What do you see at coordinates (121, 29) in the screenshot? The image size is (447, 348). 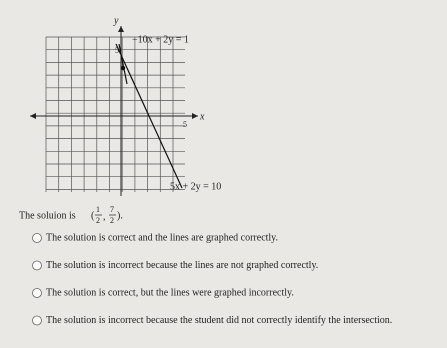 I see `y-axis-arrow` at bounding box center [121, 29].